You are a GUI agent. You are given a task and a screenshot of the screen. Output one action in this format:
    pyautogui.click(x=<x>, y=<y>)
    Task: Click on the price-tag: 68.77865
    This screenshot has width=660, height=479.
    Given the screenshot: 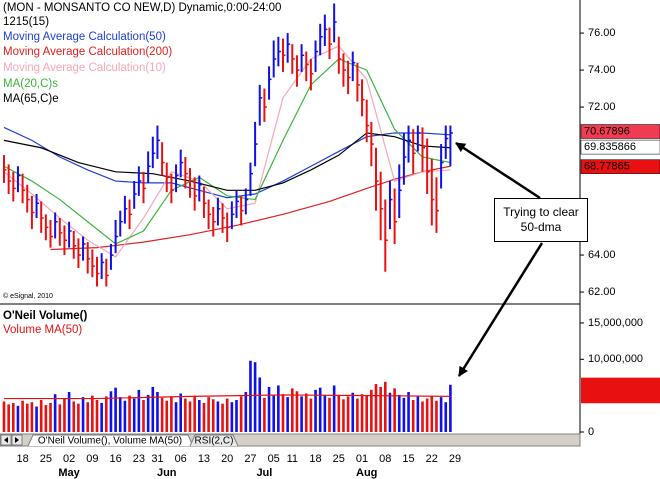 What is the action you would take?
    pyautogui.click(x=620, y=166)
    